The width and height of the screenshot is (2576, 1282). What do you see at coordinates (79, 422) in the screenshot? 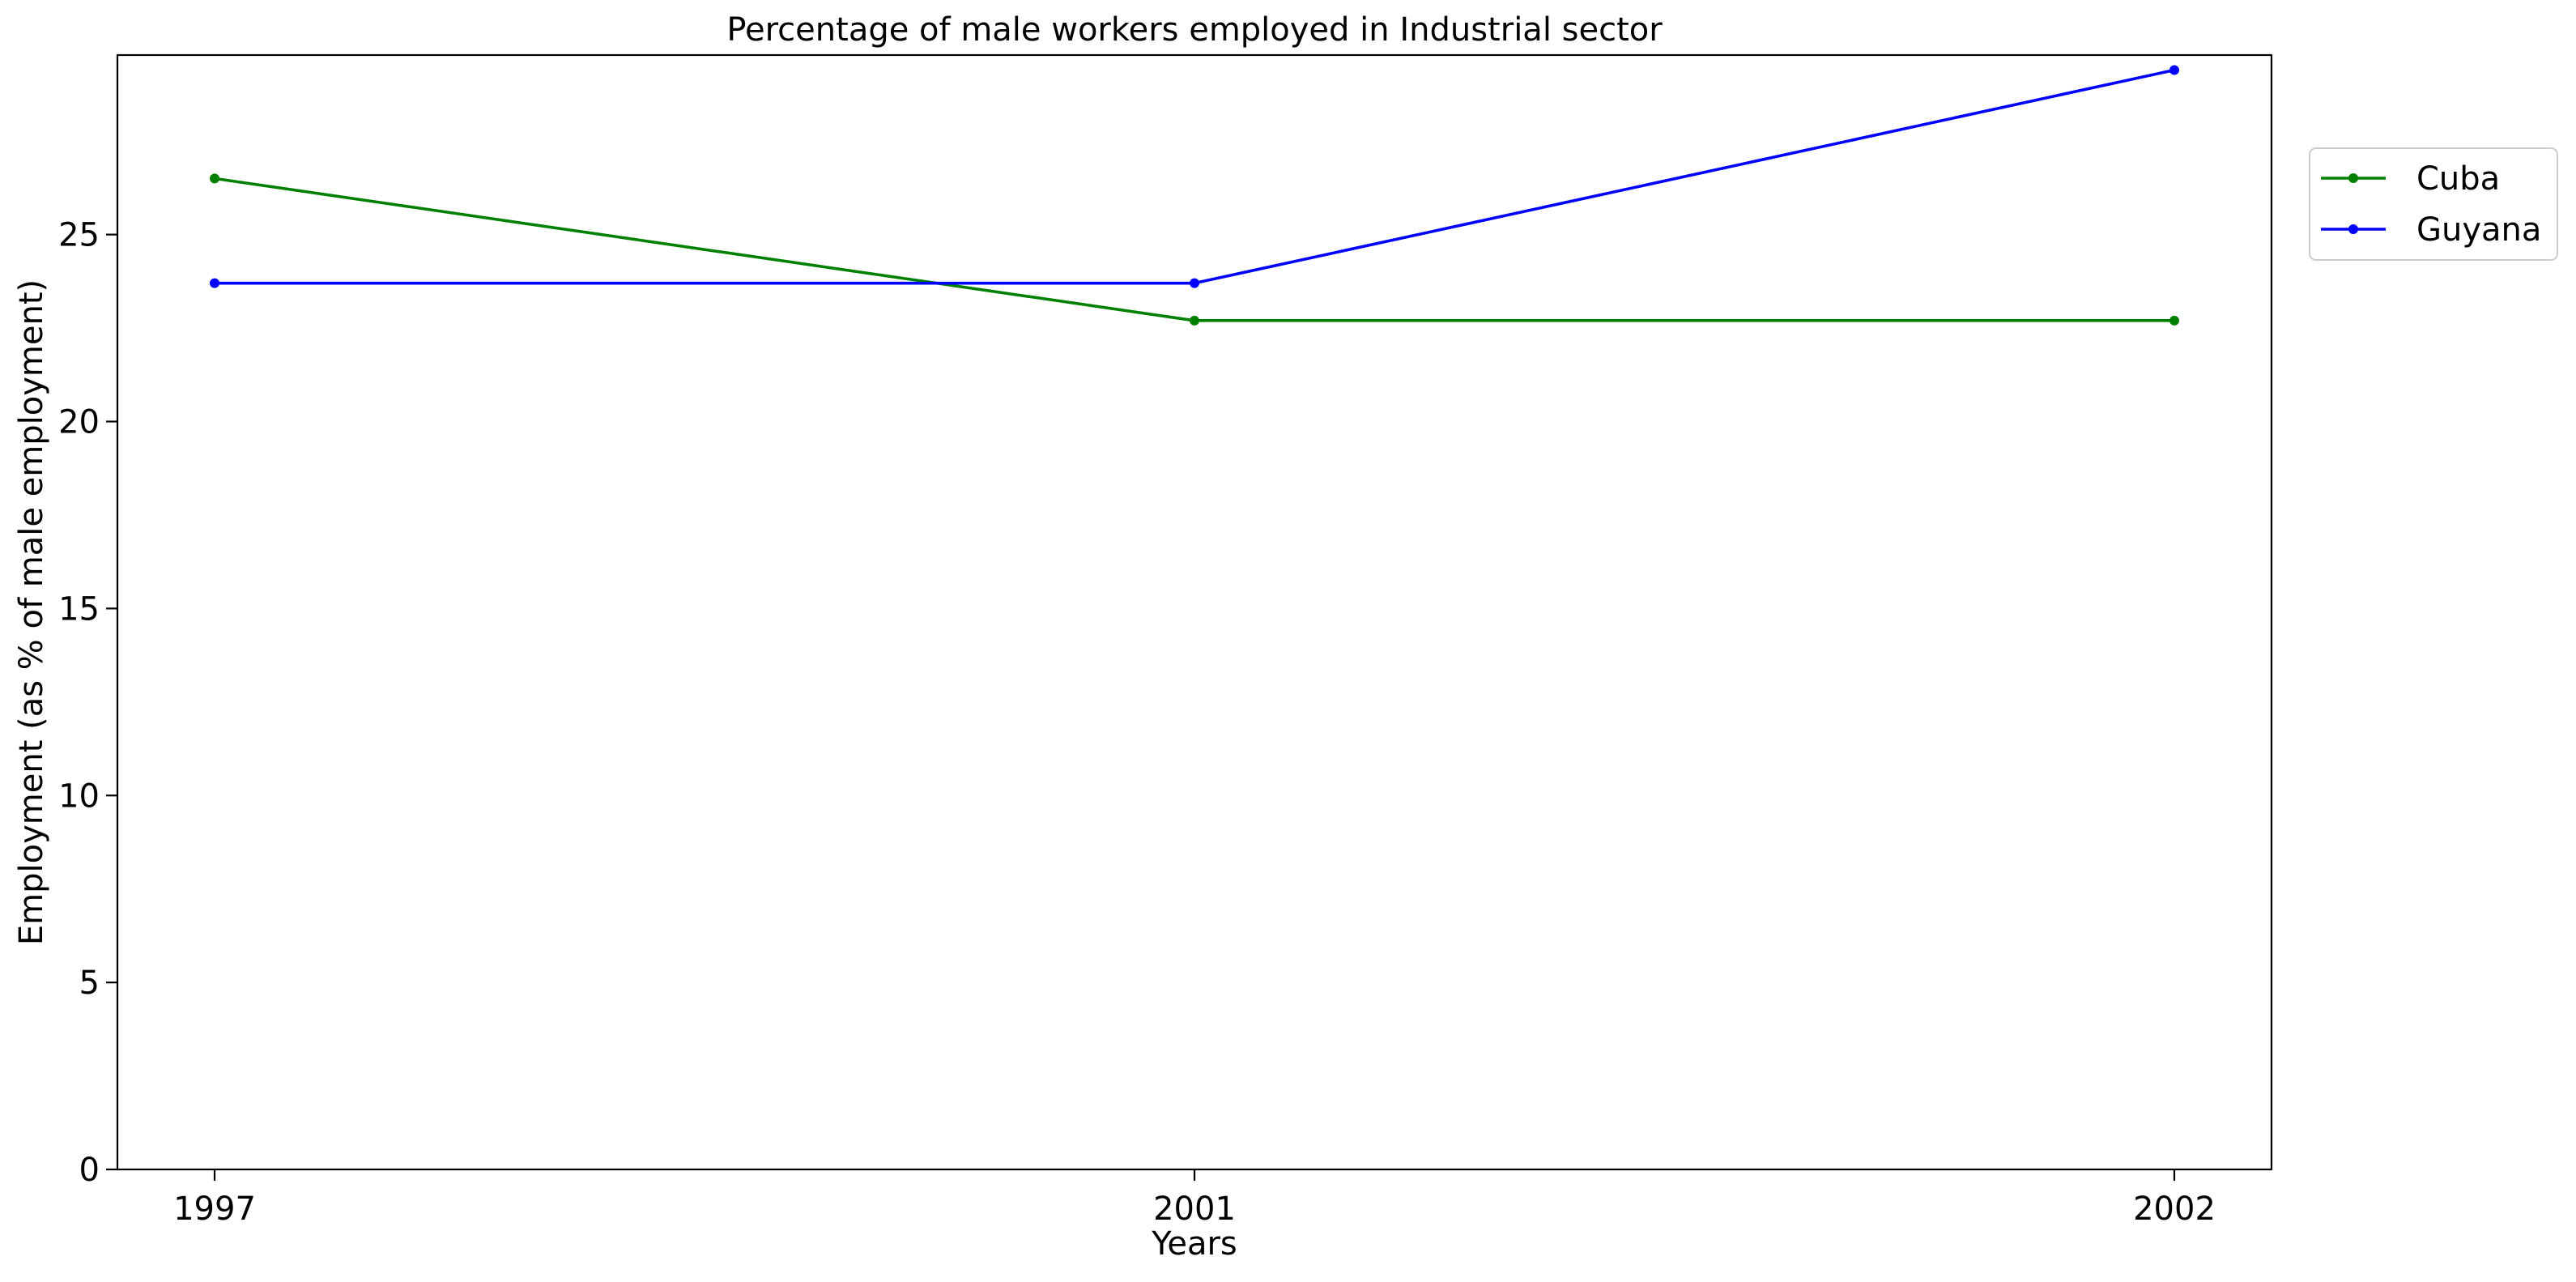
I see `y-tick-label: 20` at bounding box center [79, 422].